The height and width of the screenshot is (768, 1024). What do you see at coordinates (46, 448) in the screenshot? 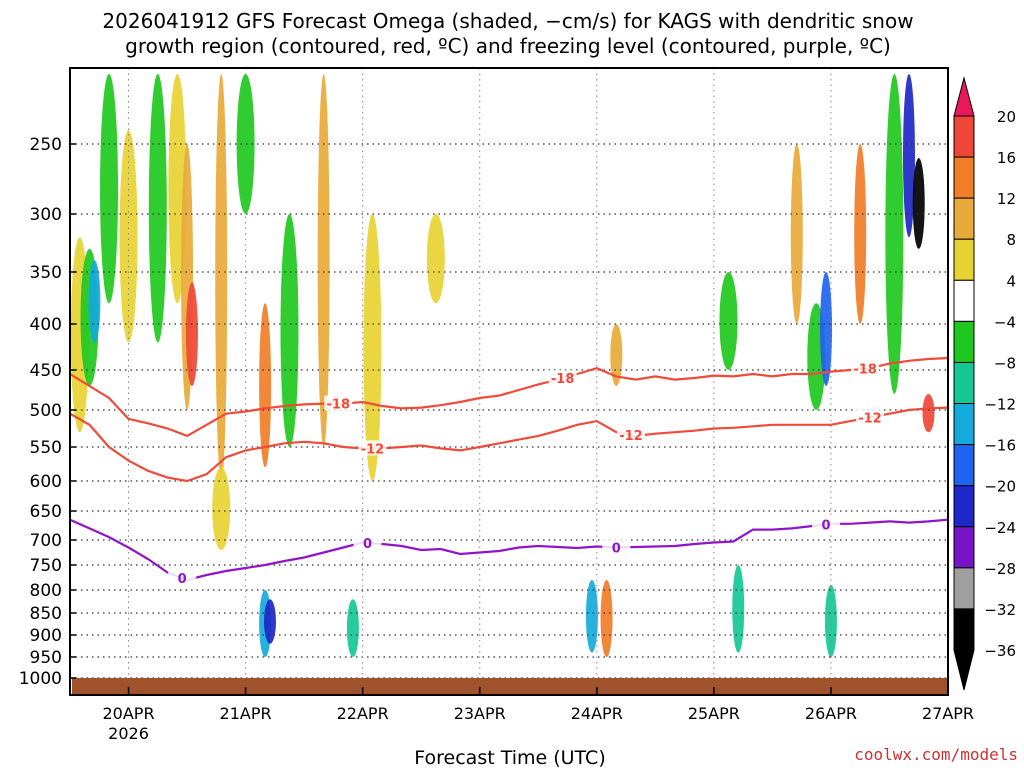
I see `y-tick-label: 550` at bounding box center [46, 448].